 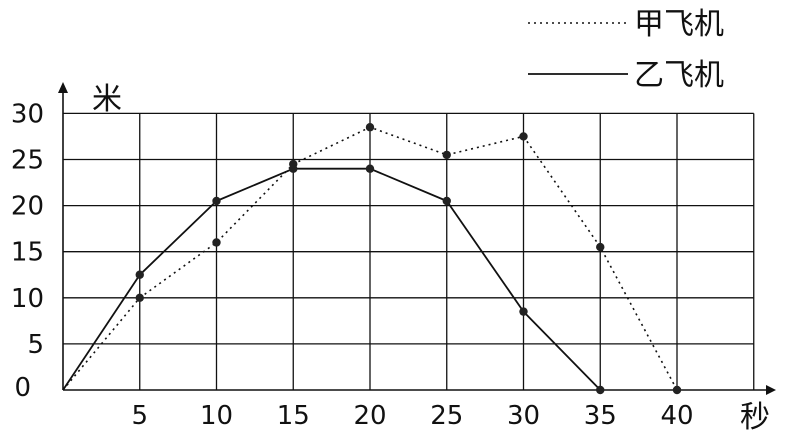 What do you see at coordinates (293, 416) in the screenshot?
I see `x-tick-label-15: 15` at bounding box center [293, 416].